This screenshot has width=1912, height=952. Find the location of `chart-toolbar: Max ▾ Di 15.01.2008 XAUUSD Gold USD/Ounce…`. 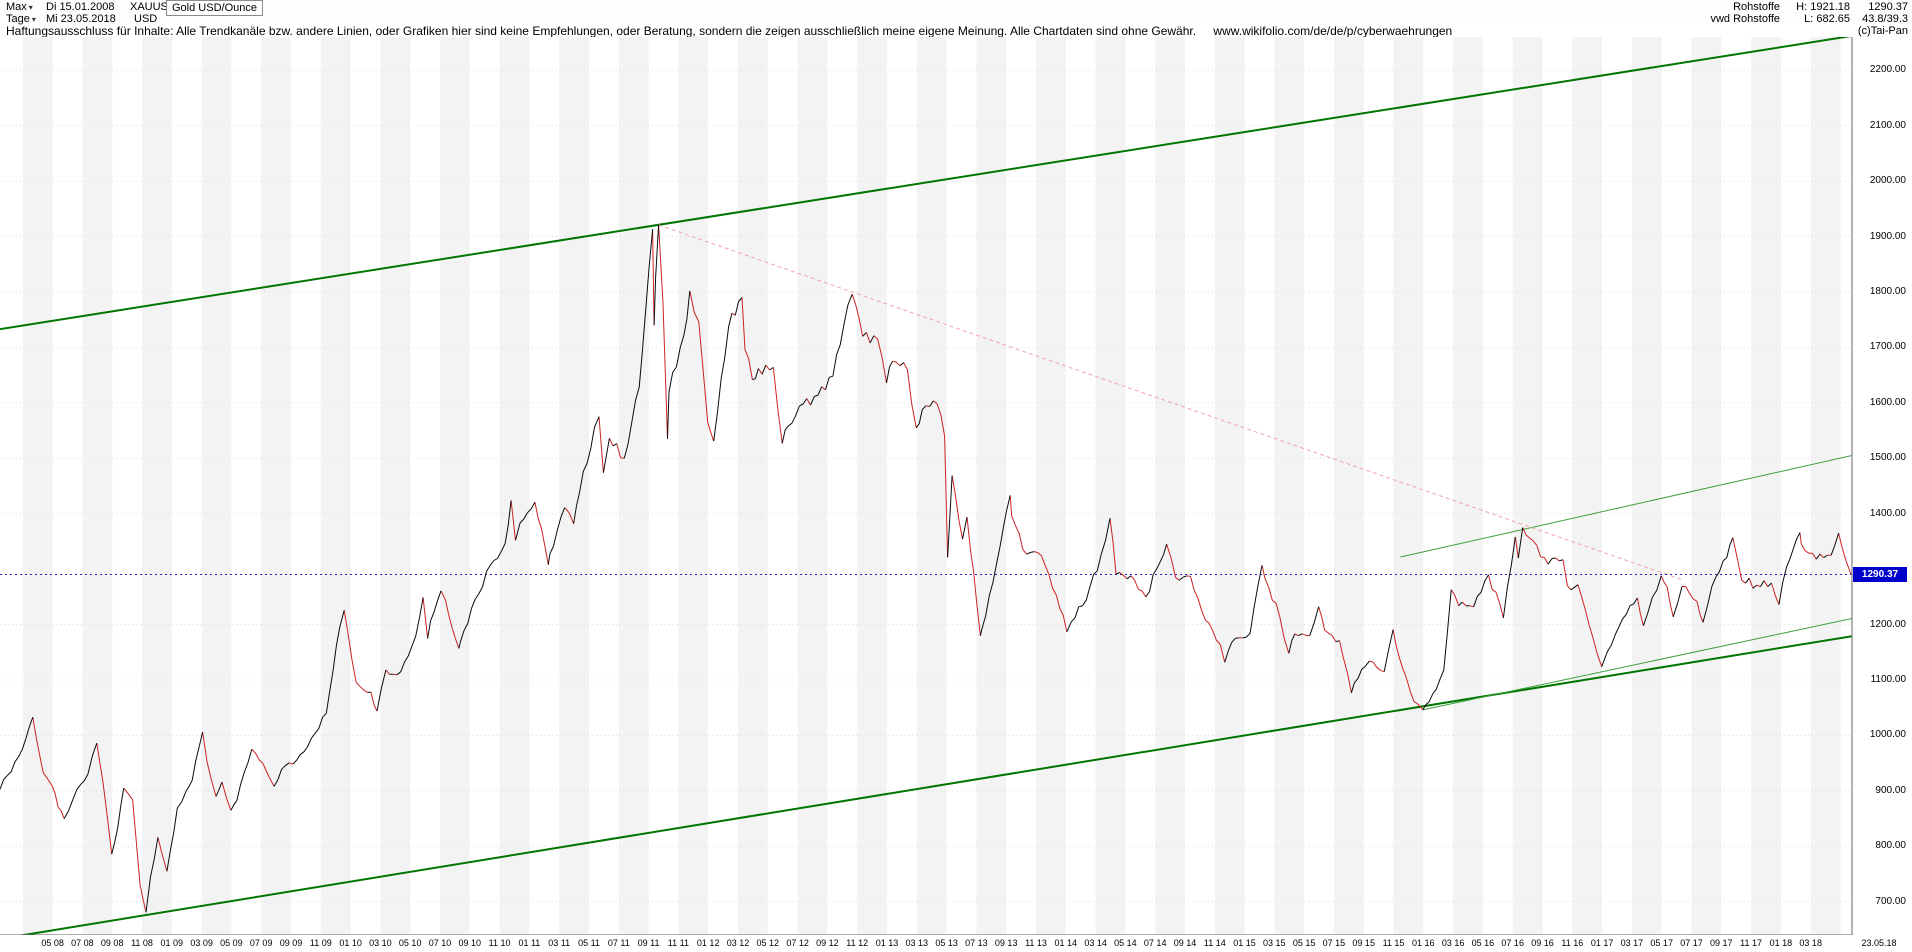

chart-toolbar: Max ▾ Di 15.01.2008 XAUUSD Gold USD/Ounce… is located at coordinates (956, 18).